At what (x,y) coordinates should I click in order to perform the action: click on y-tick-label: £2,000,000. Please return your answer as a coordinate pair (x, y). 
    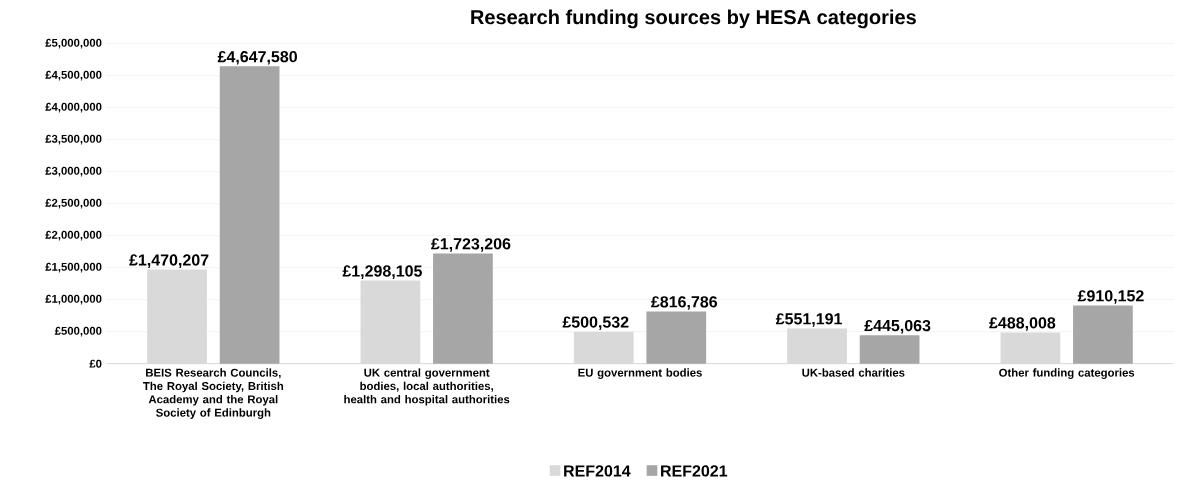
    Looking at the image, I should click on (73, 235).